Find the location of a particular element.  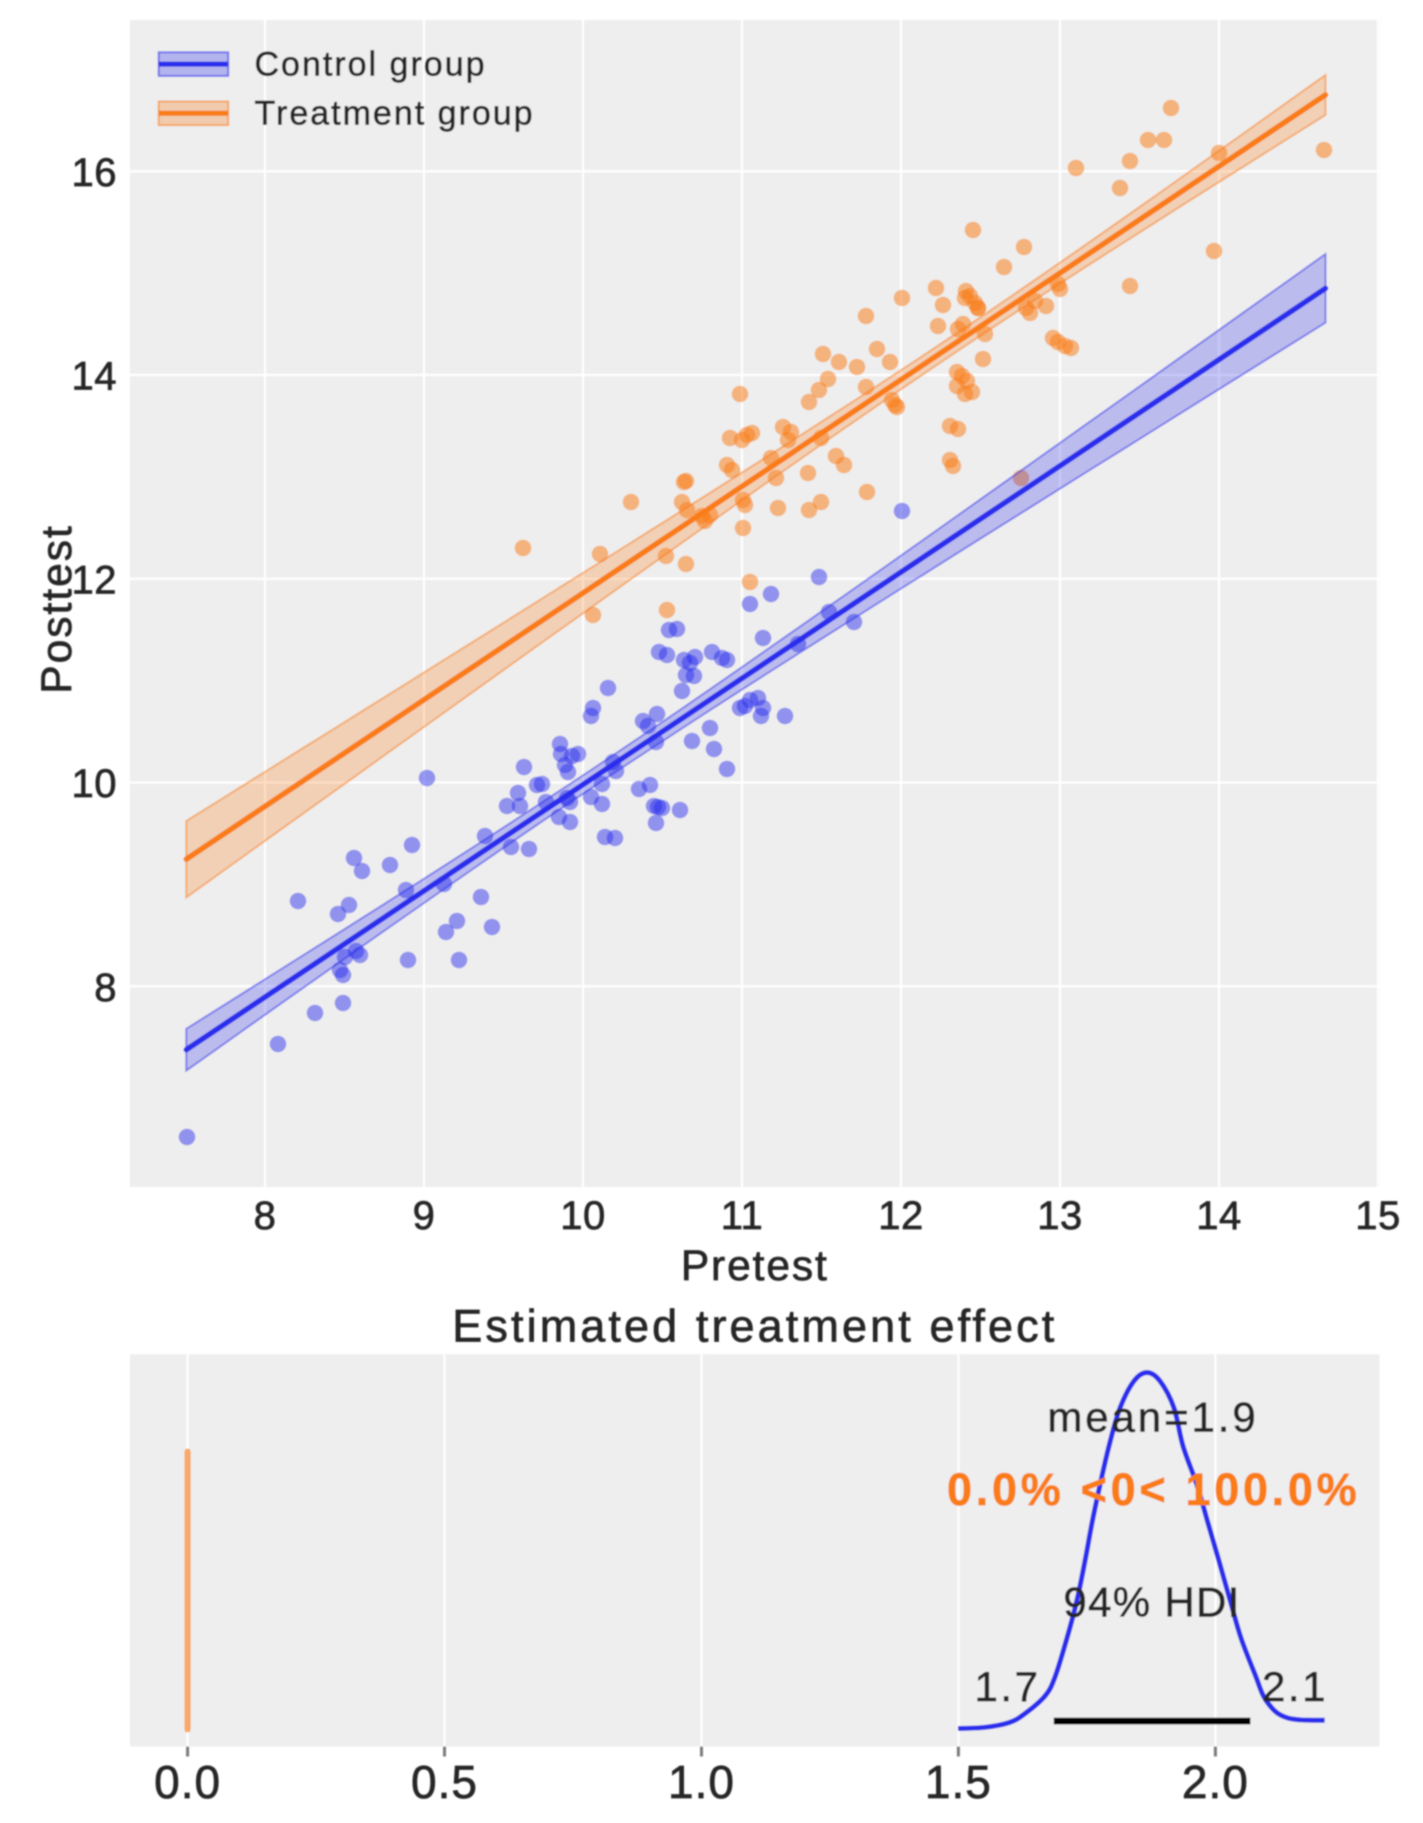

svg-text: 0.0% <0< 100.0% is located at coordinates (1153, 1489).